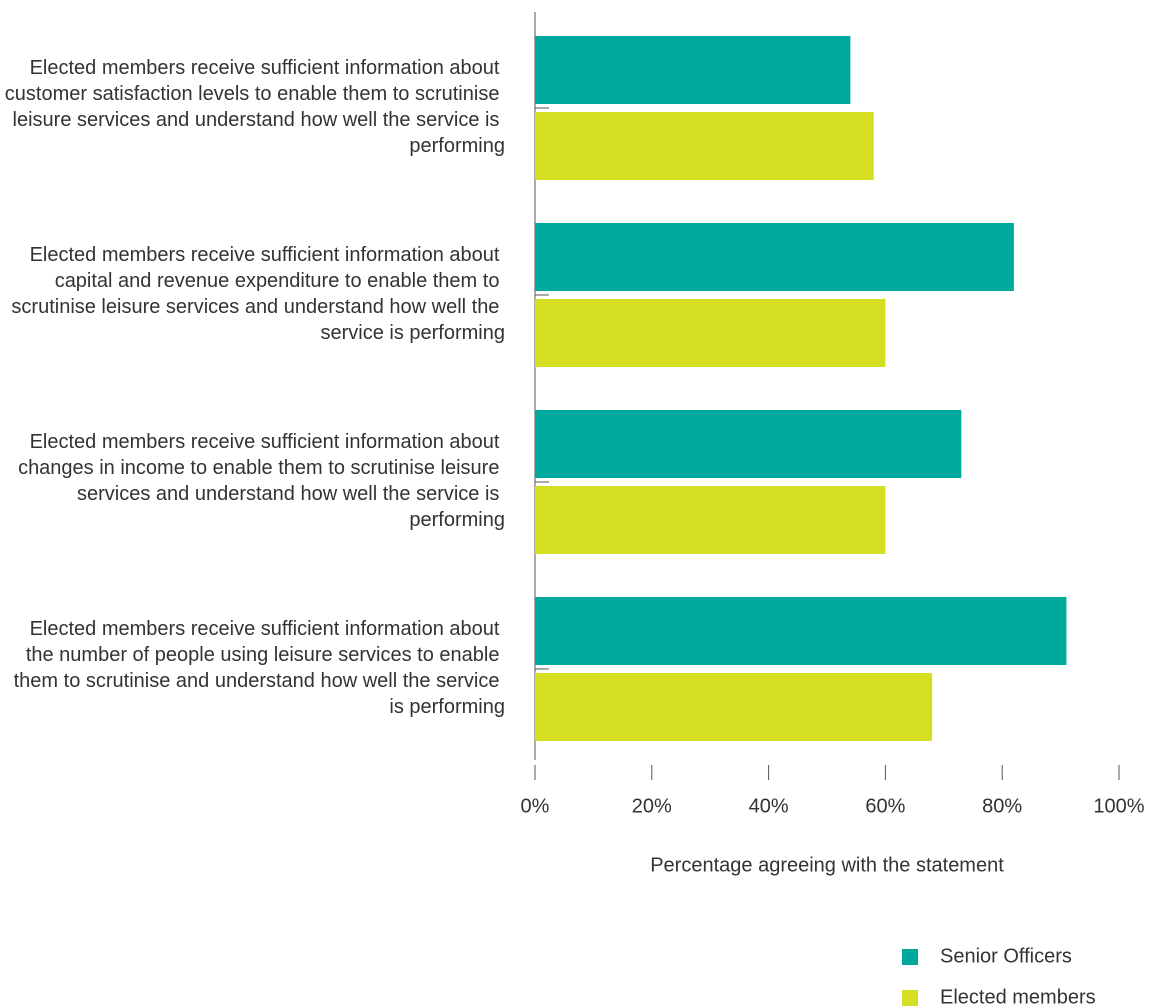 The width and height of the screenshot is (1152, 1008). Describe the element at coordinates (885, 806) in the screenshot. I see `x-tick-label: 60%` at that location.